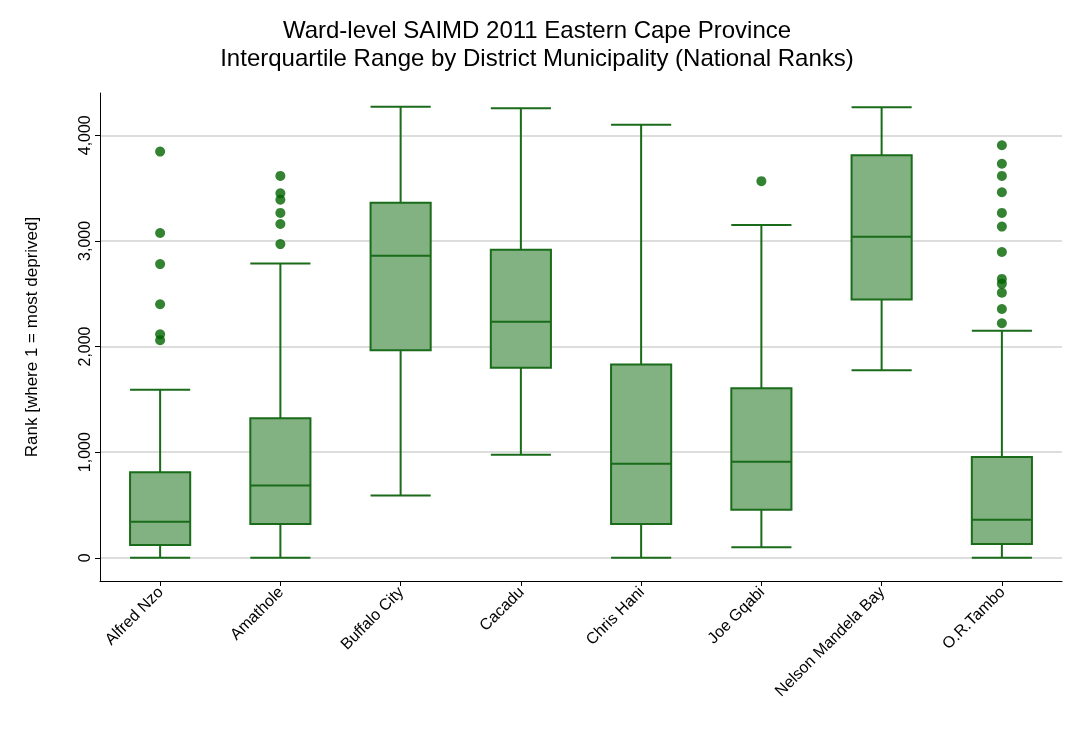  I want to click on y-tick-label: 0, so click(84, 558).